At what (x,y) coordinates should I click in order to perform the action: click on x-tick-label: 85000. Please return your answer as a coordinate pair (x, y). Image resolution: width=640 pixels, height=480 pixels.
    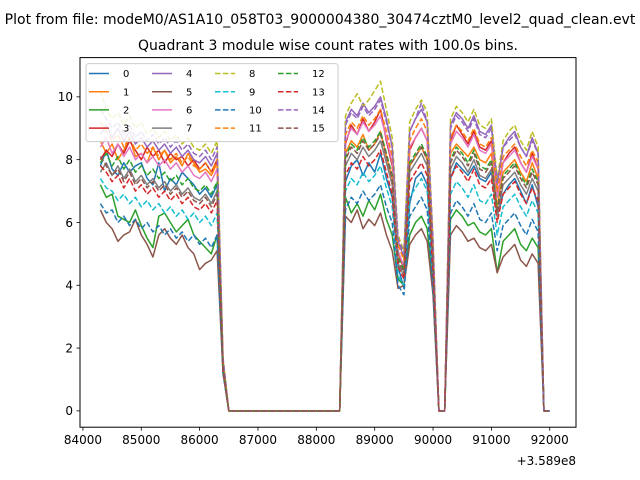
    Looking at the image, I should click on (141, 440).